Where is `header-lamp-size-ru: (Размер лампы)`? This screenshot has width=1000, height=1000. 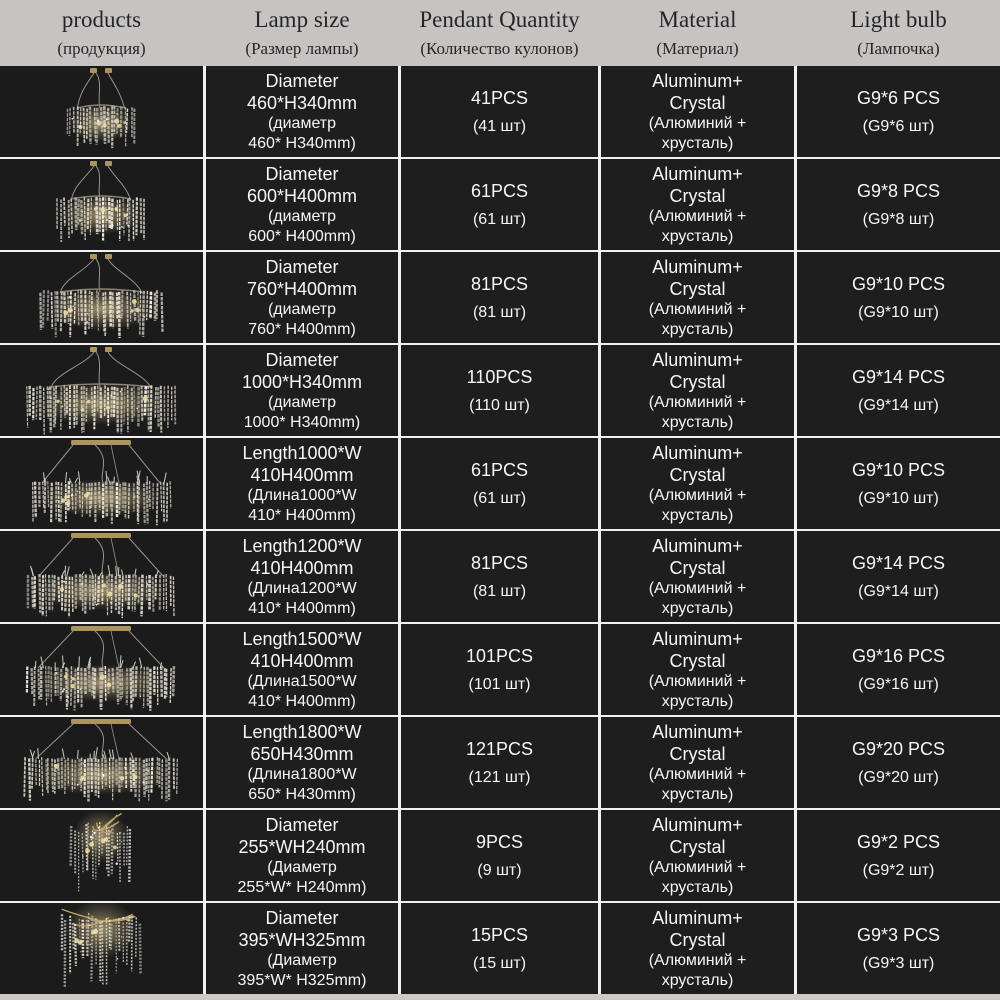
header-lamp-size-ru: (Размер лампы) is located at coordinates (302, 48).